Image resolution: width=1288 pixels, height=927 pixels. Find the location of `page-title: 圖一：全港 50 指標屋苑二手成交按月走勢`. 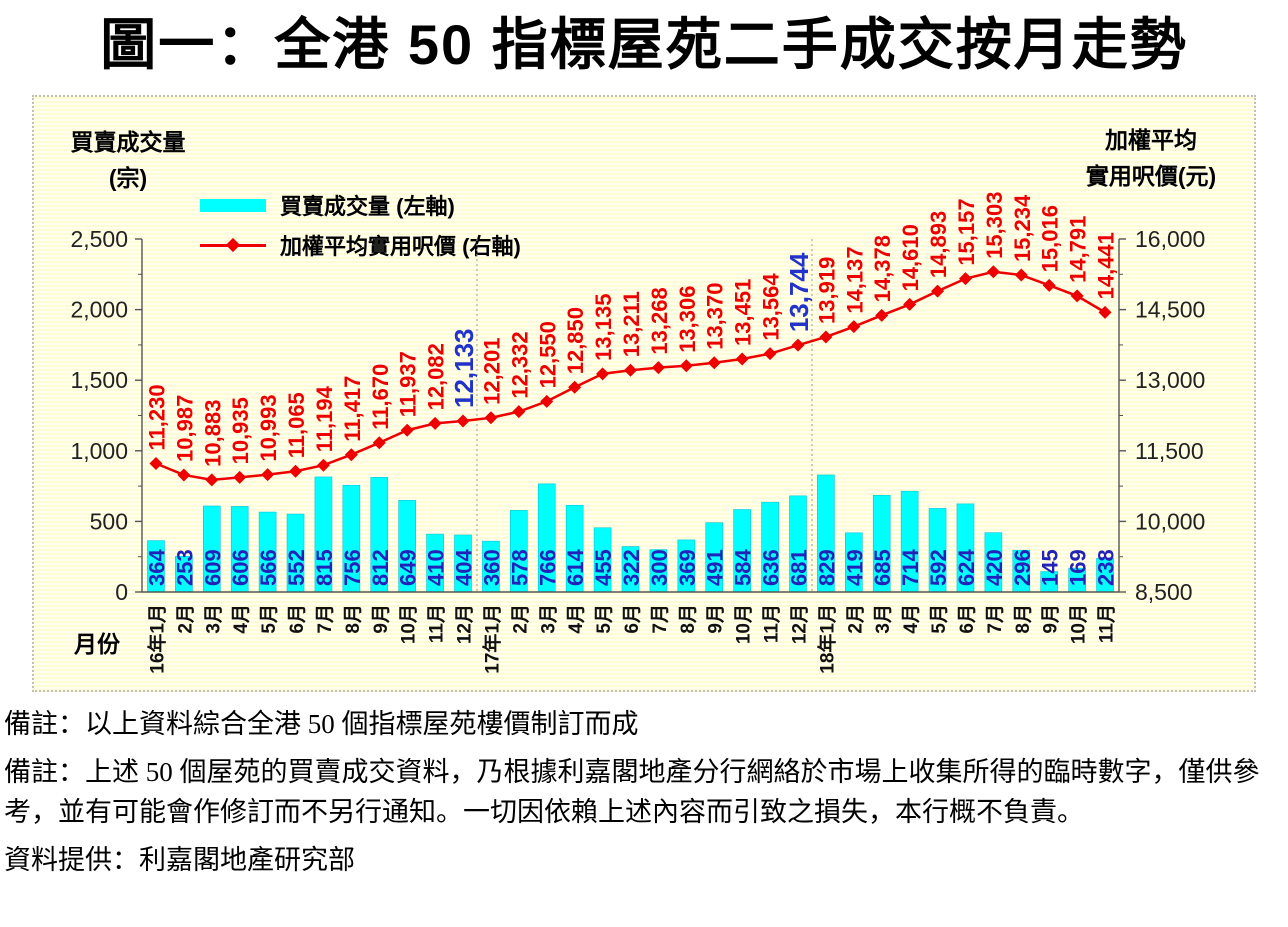

page-title: 圖一：全港 50 指標屋苑二手成交按月走勢 is located at coordinates (644, 44).